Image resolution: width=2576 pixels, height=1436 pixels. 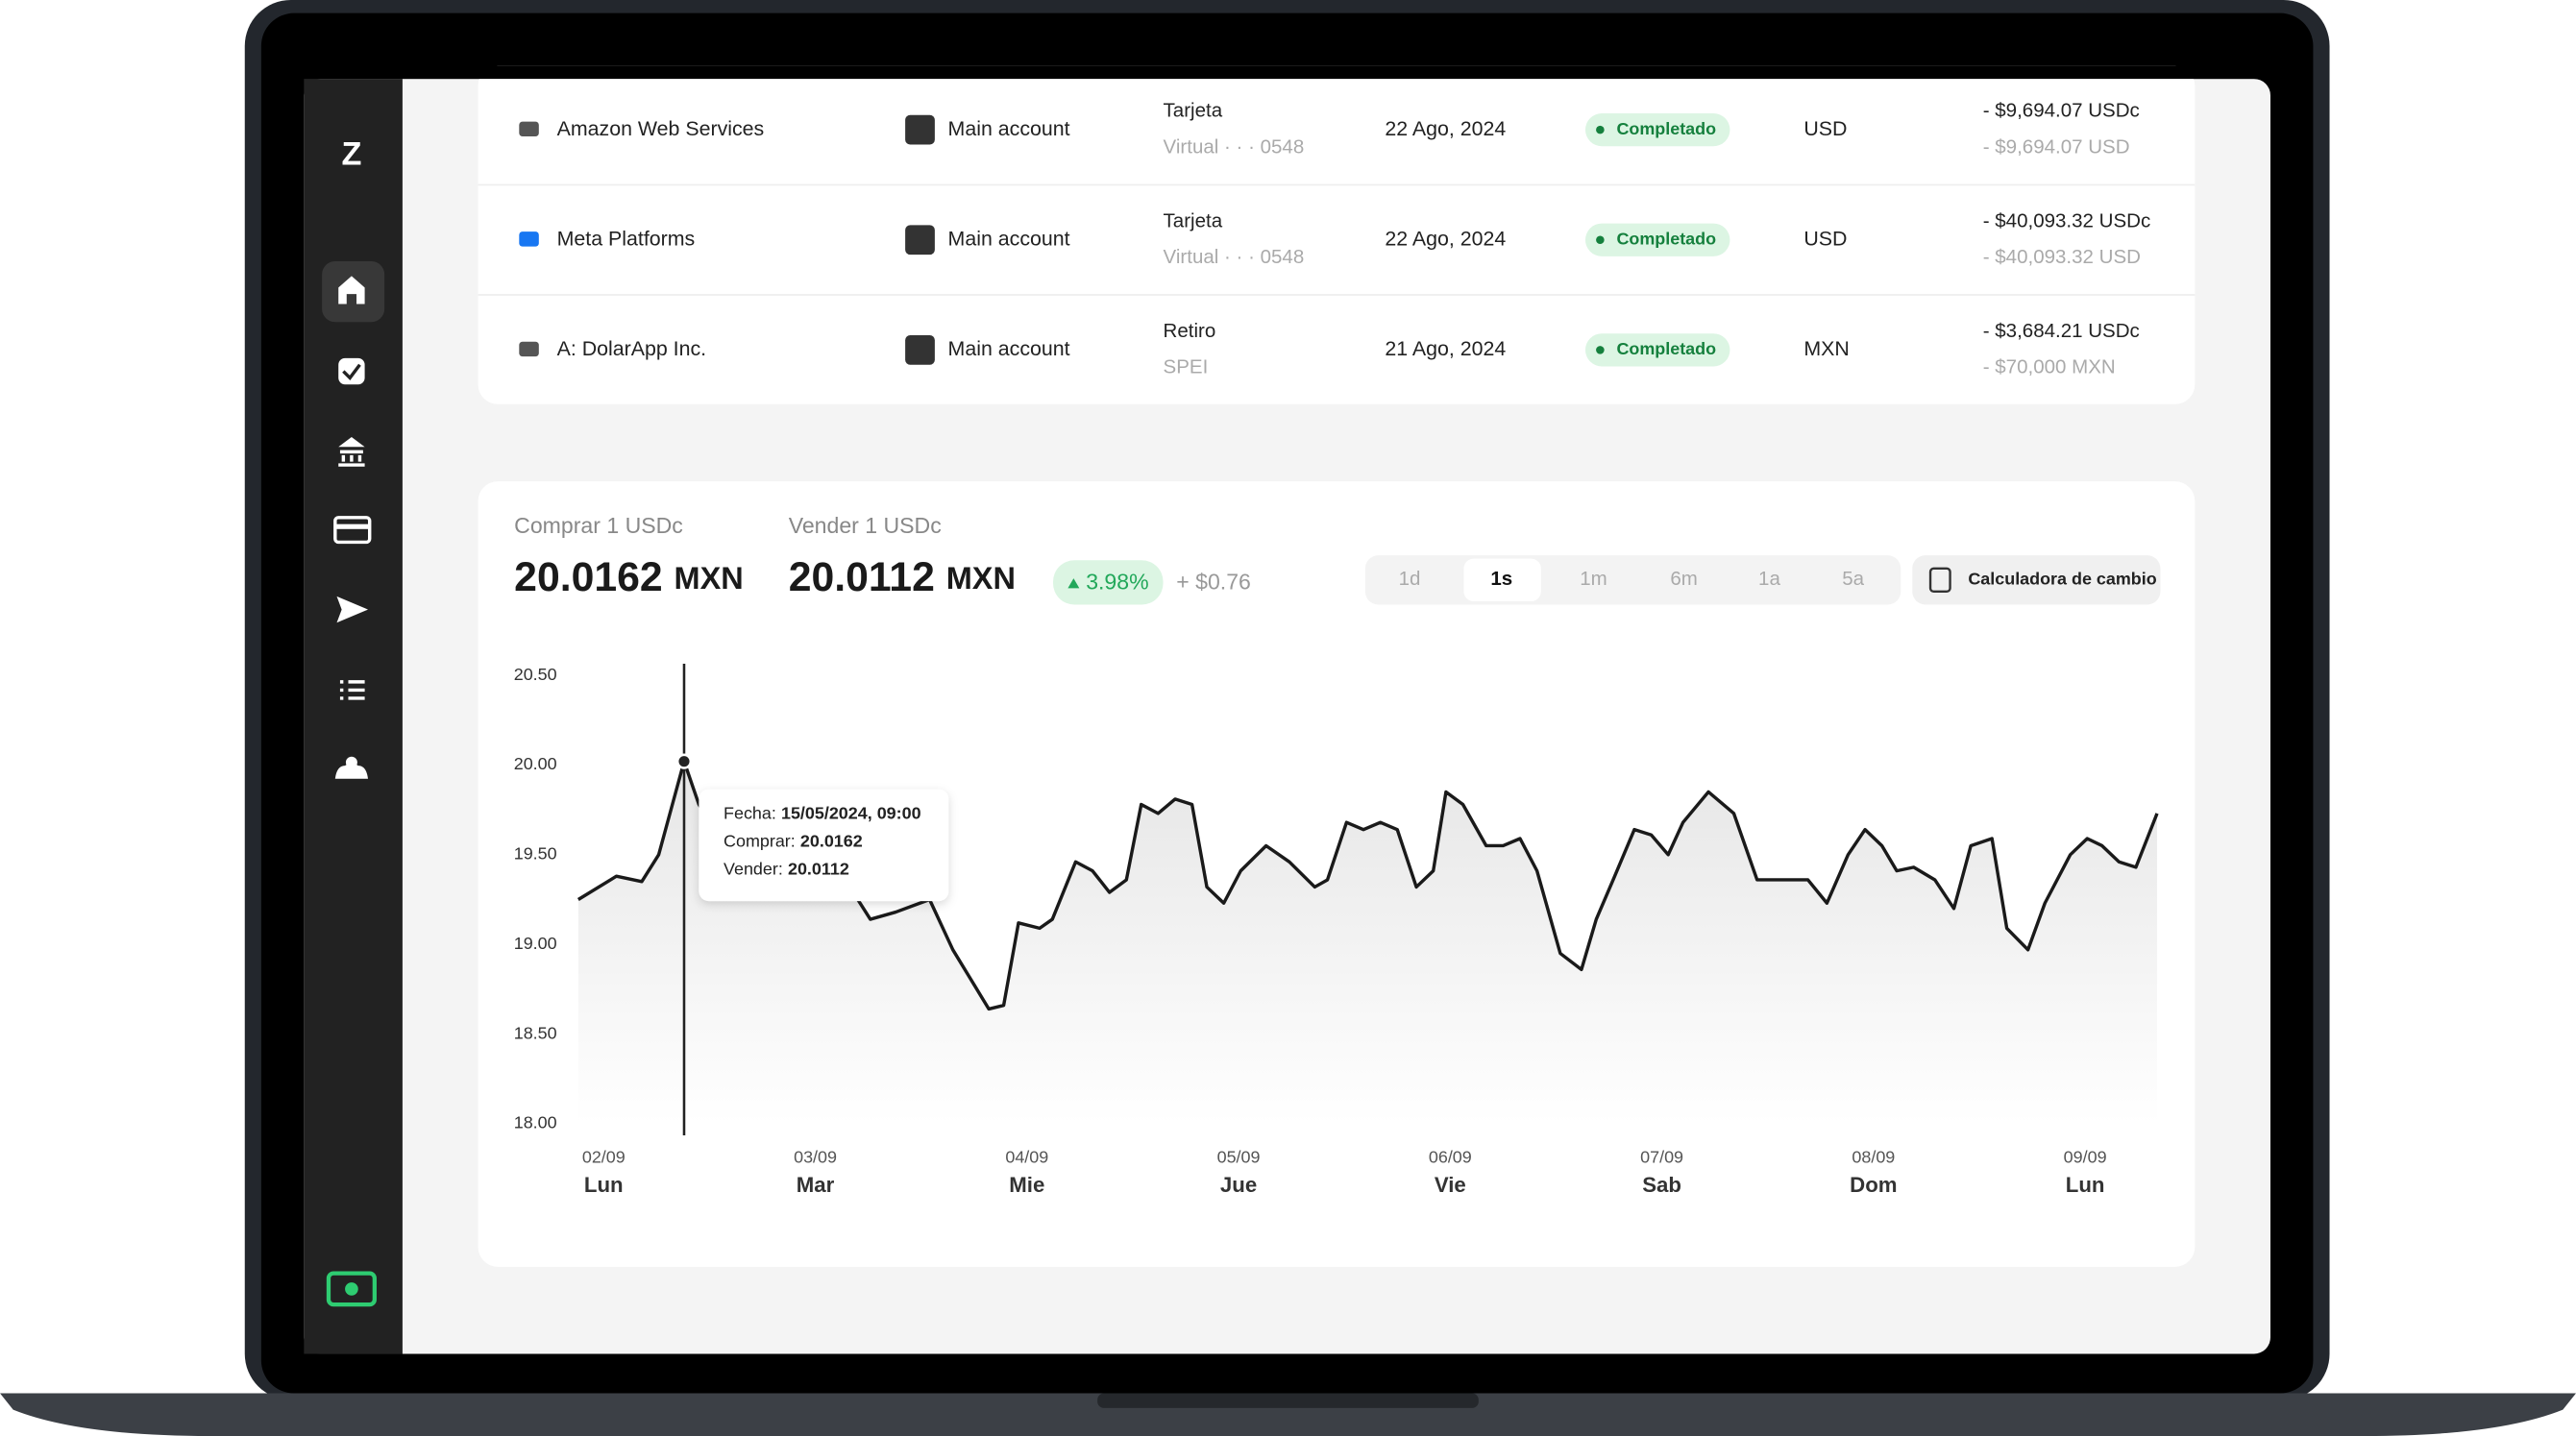 What do you see at coordinates (1193, 111) in the screenshot?
I see `method: Tarjeta` at bounding box center [1193, 111].